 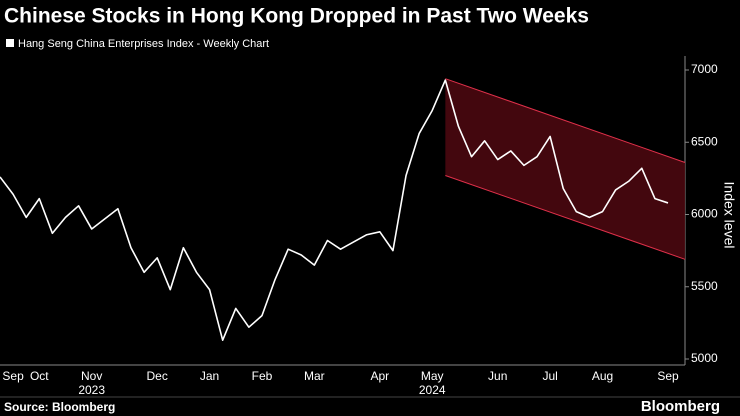 What do you see at coordinates (39, 376) in the screenshot?
I see `x-tick-label: Oct` at bounding box center [39, 376].